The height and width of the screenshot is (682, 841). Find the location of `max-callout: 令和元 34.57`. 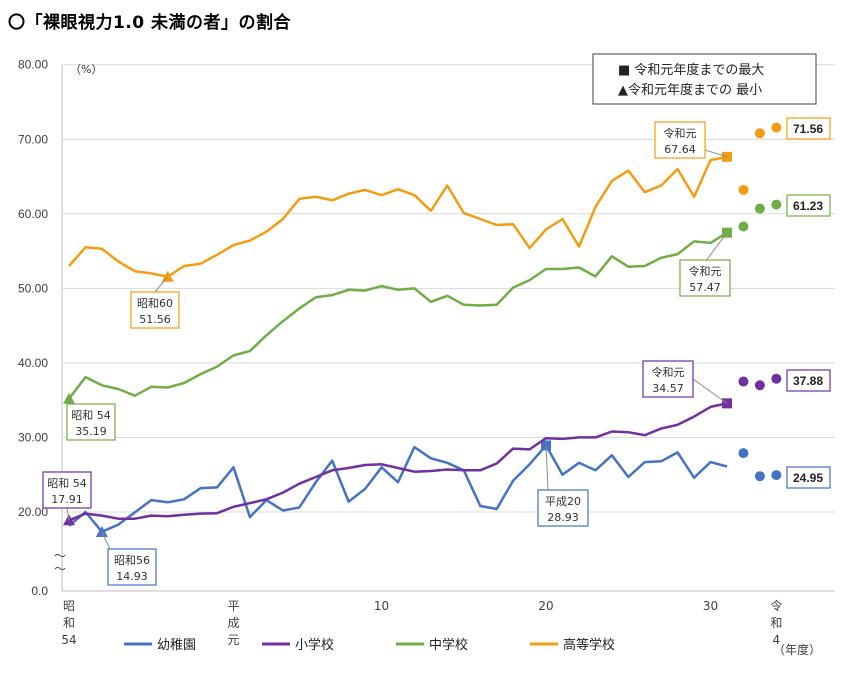

max-callout: 令和元 34.57 is located at coordinates (685, 382).